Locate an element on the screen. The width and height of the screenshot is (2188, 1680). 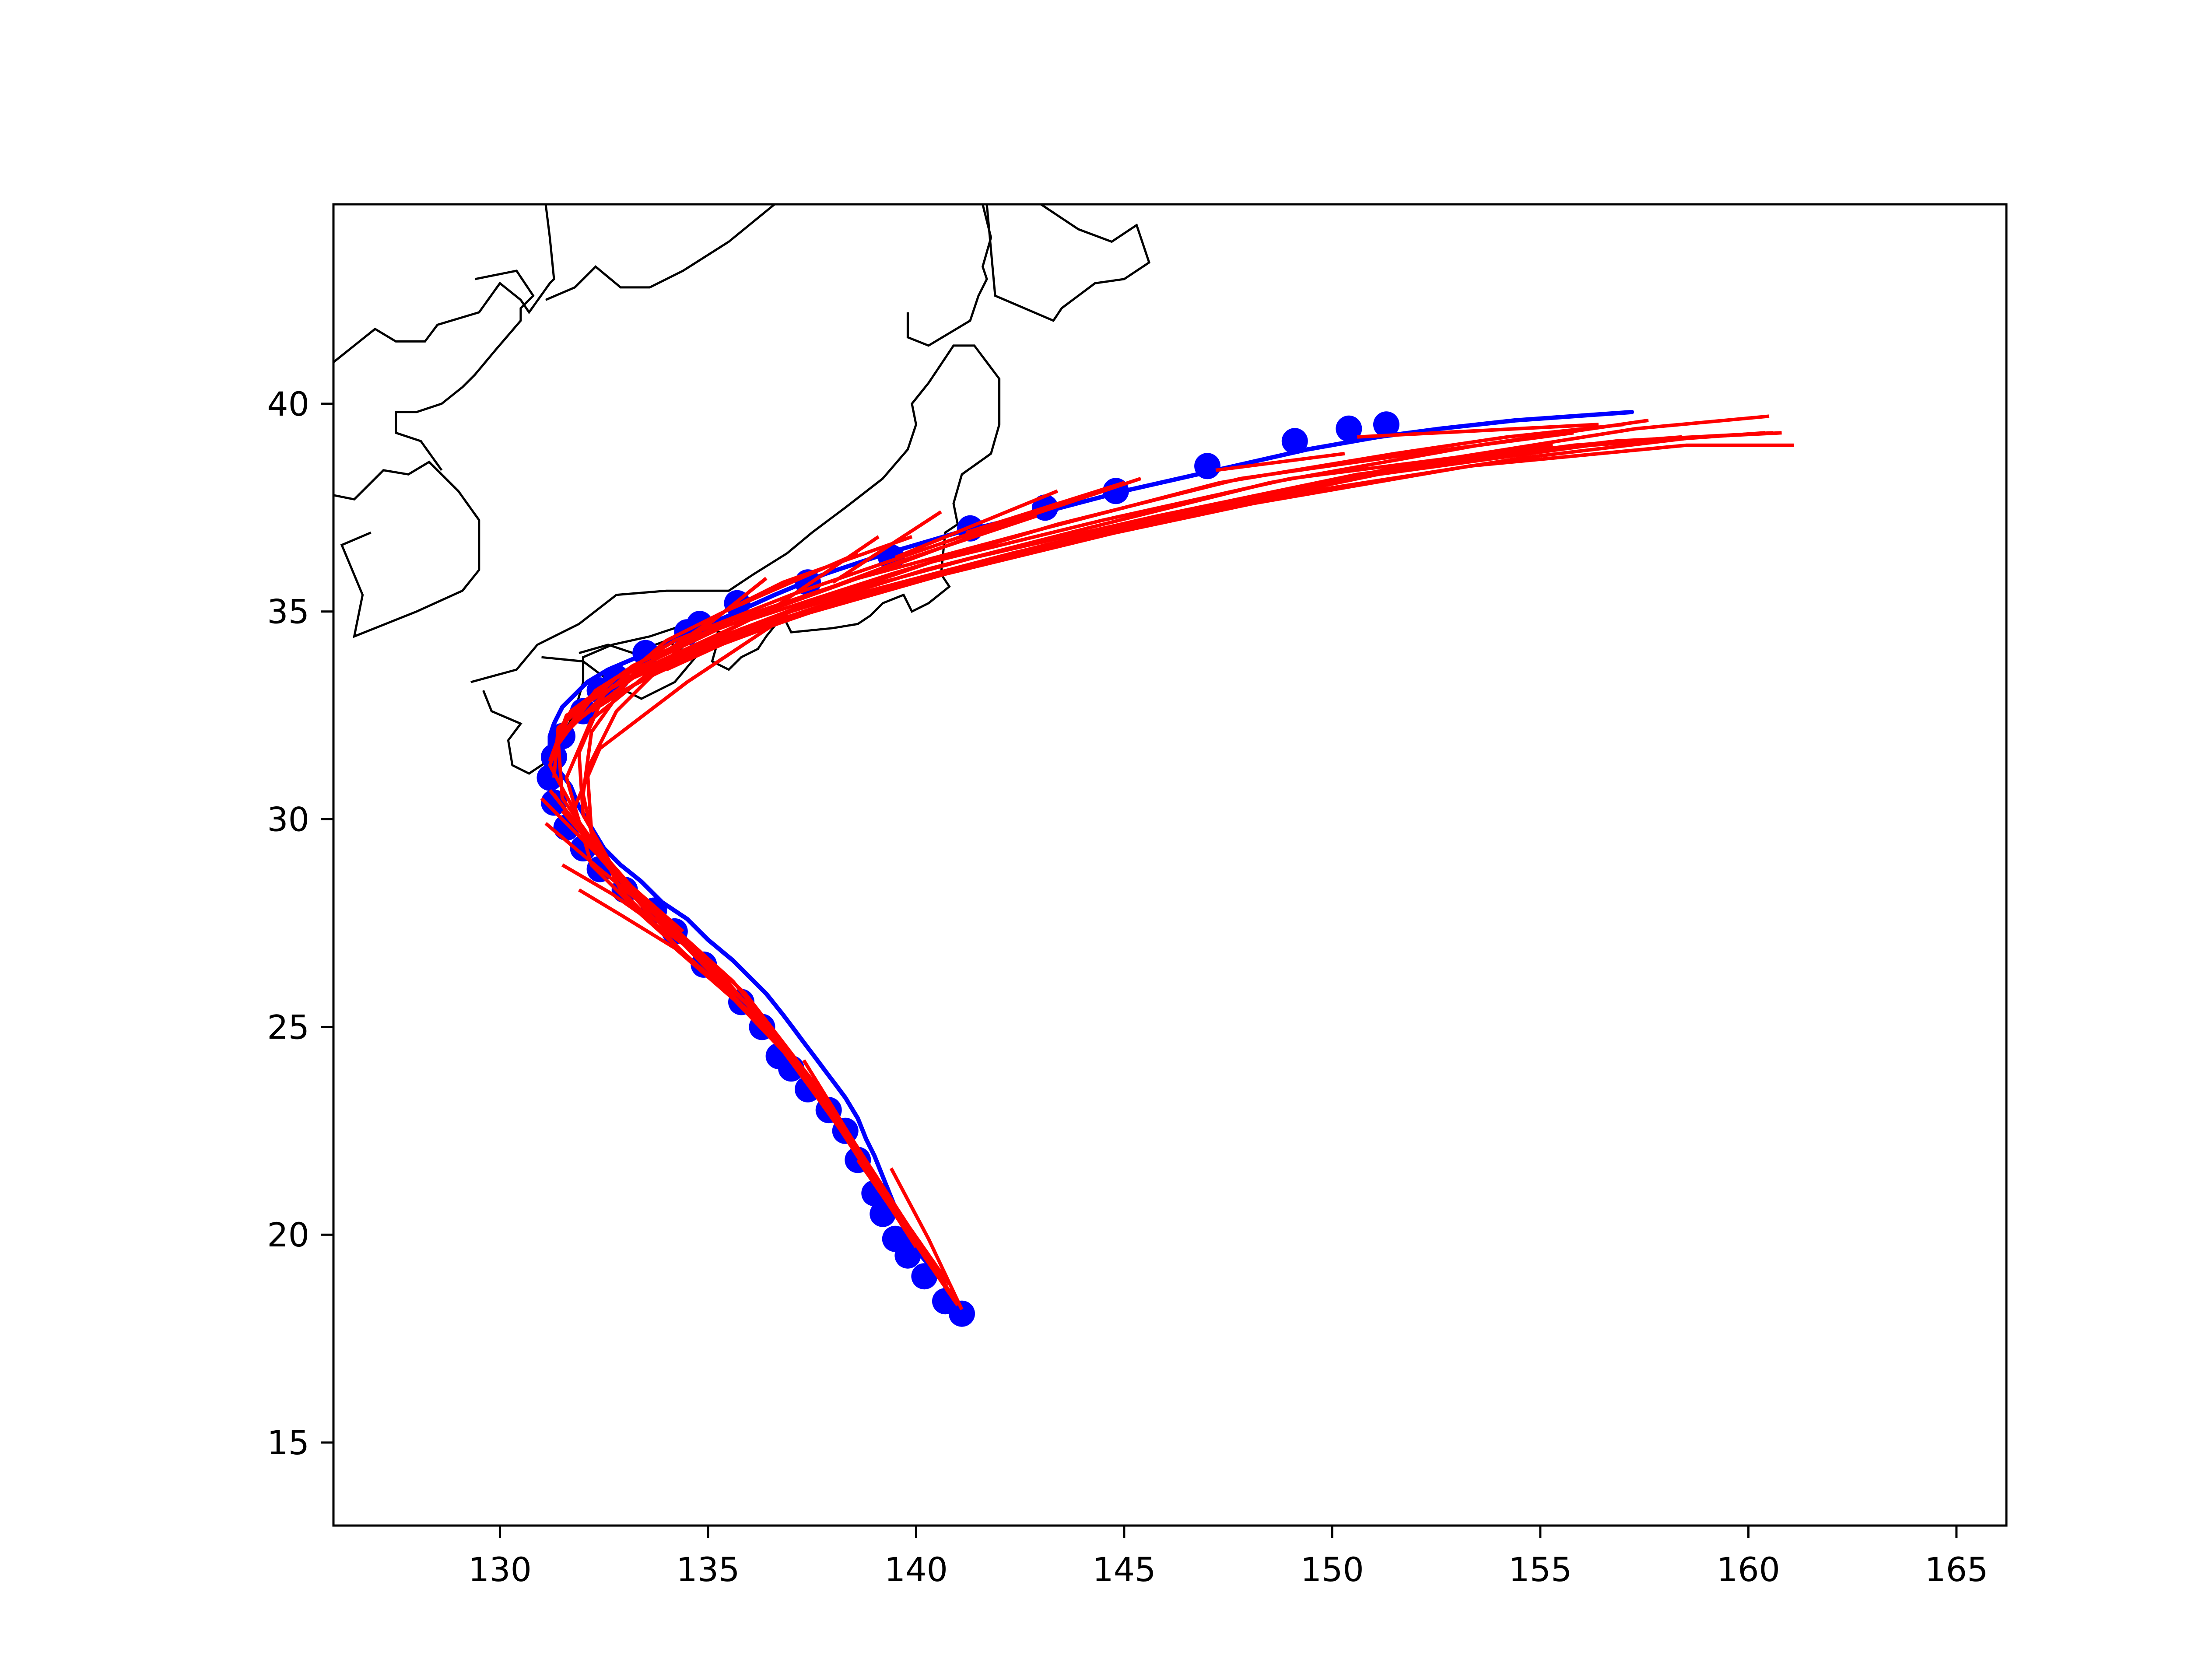
x-axis: 130 135 140 145 150 155 160 165 is located at coordinates (1228, 1557).